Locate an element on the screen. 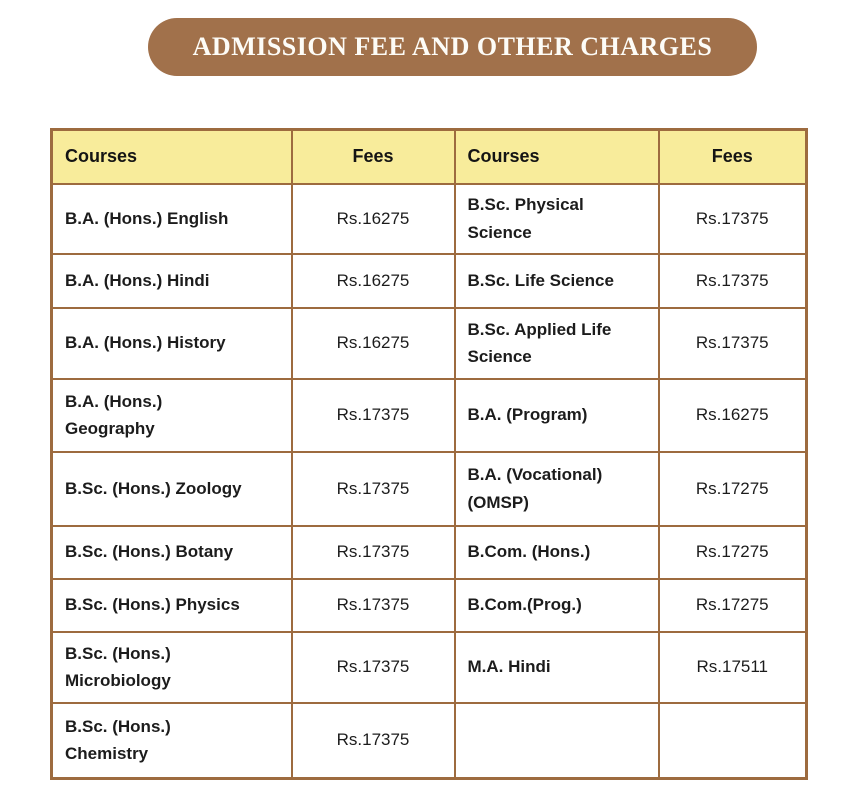 The image size is (850, 792). page-title: ADMISSION FEE AND OTHER CHARGES is located at coordinates (452, 46).